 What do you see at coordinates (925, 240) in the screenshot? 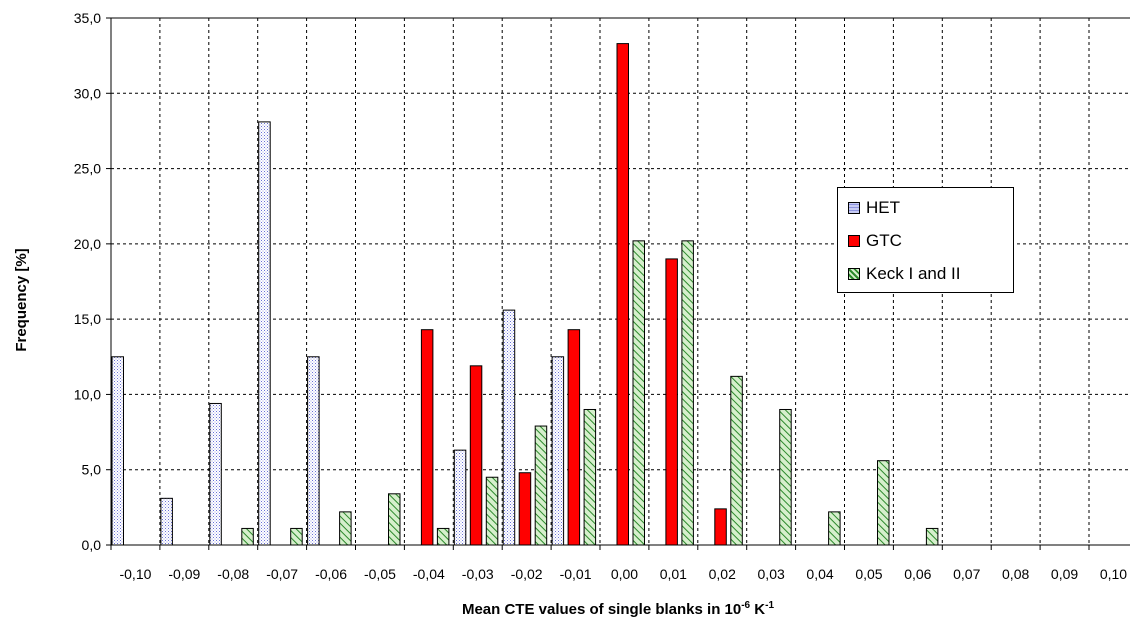
I see `legend: HET GTC Keck I and II` at bounding box center [925, 240].